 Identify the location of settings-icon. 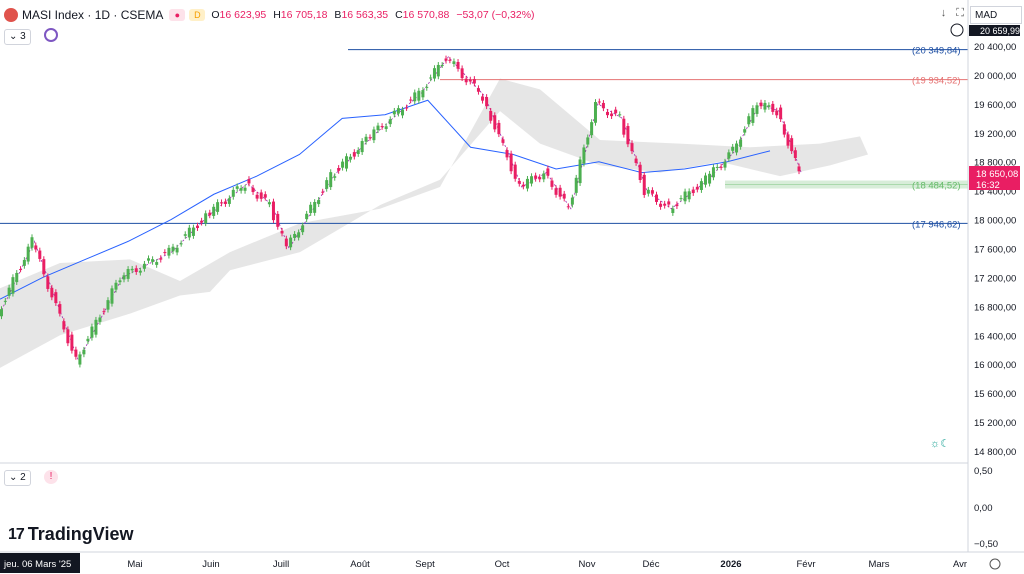
(995, 564).